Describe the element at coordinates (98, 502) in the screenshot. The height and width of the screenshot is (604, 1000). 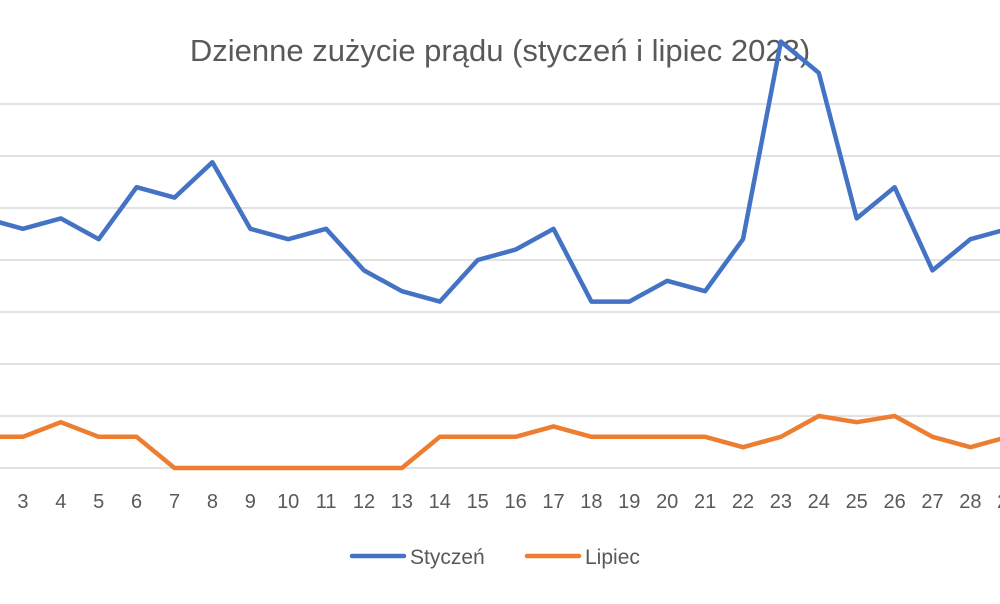
I see `x-tick-label: 5` at that location.